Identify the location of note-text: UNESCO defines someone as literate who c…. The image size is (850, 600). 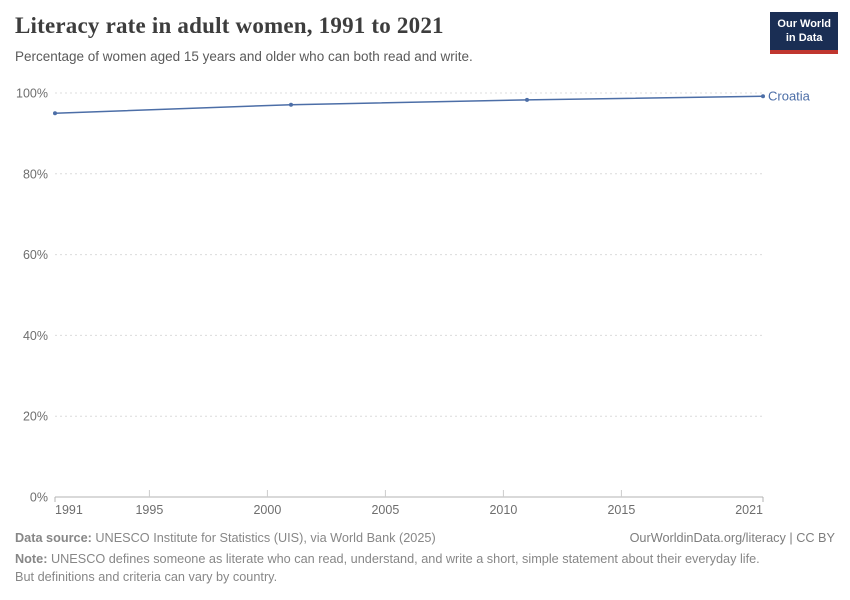
(387, 568).